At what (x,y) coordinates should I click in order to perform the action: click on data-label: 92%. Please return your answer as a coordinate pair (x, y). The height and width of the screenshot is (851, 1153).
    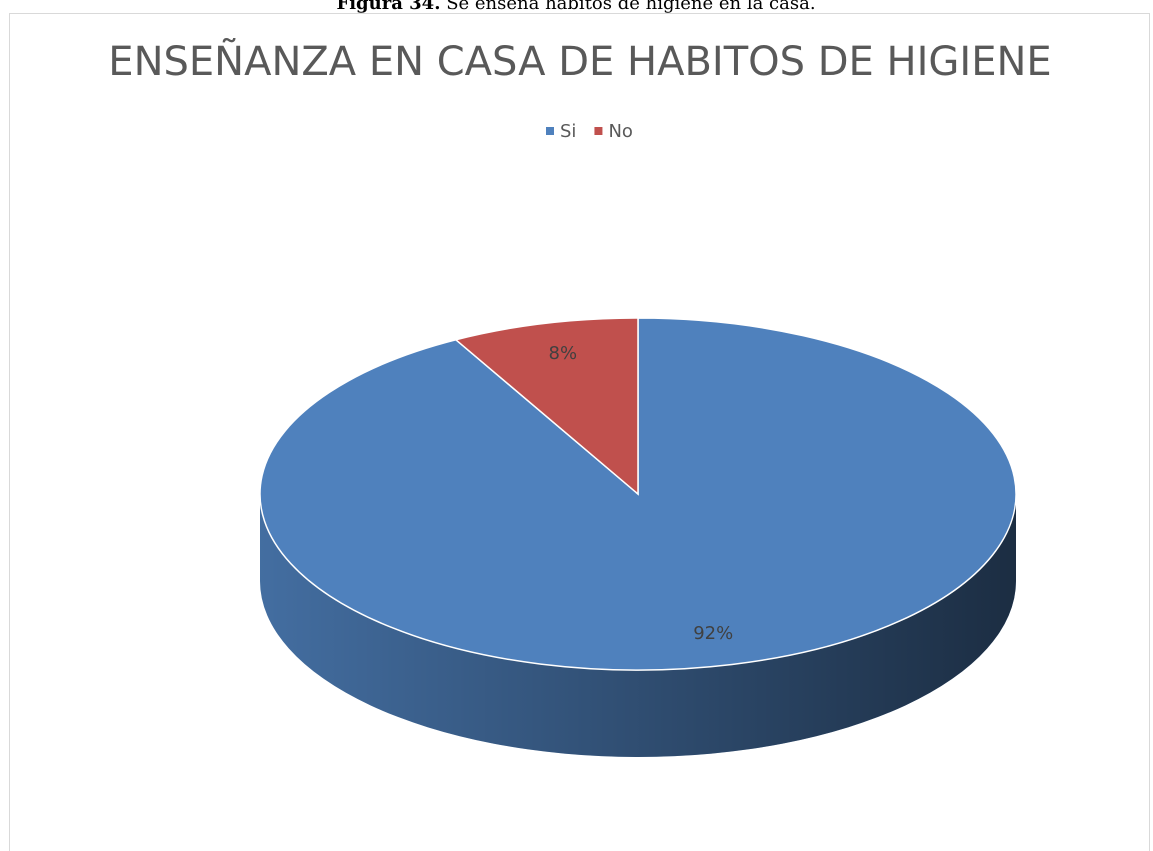
    Looking at the image, I should click on (713, 633).